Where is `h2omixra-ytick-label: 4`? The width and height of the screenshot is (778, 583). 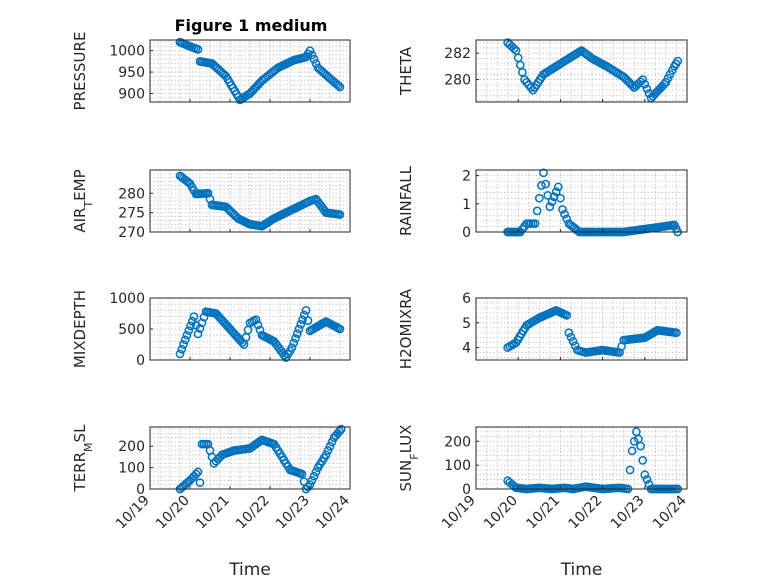 h2omixra-ytick-label: 4 is located at coordinates (466, 349).